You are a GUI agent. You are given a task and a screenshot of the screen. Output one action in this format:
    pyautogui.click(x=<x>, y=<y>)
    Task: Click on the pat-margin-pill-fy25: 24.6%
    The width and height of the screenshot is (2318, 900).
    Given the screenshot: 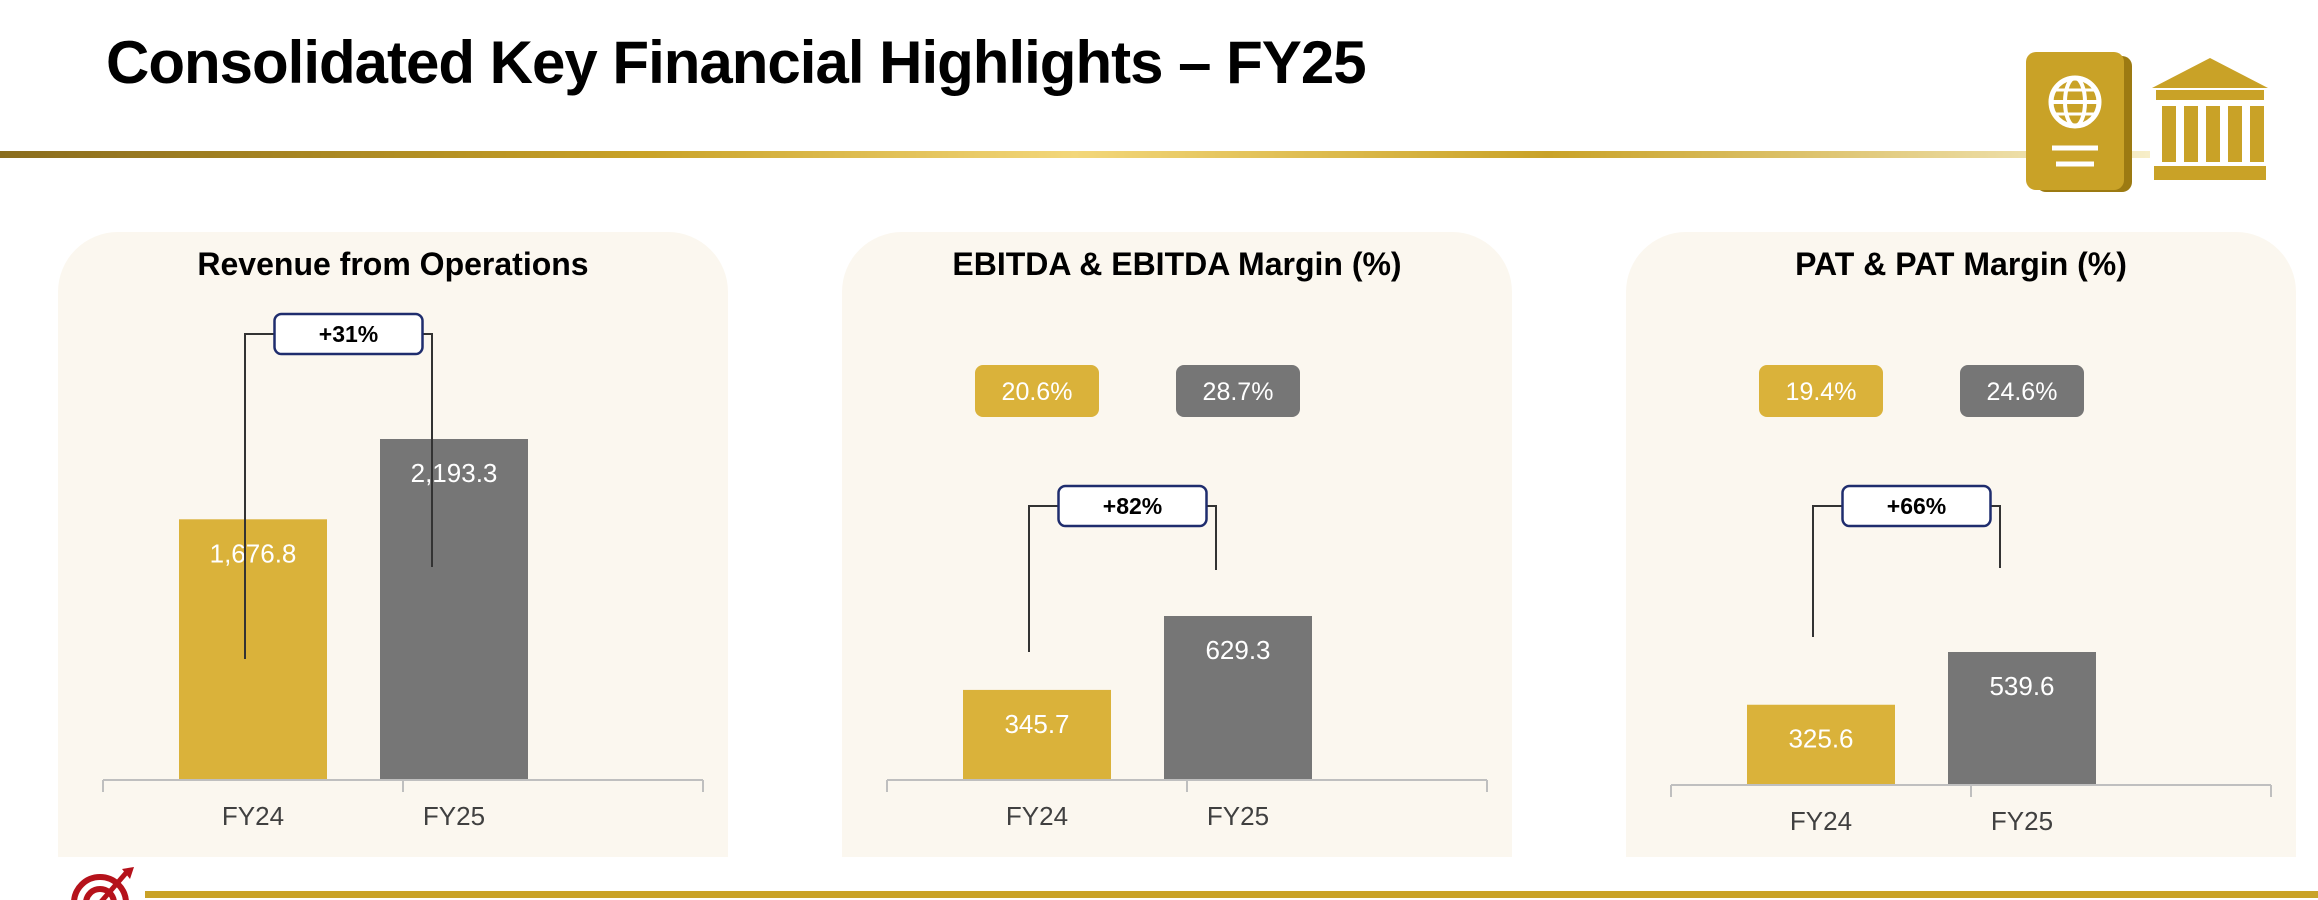 What is the action you would take?
    pyautogui.click(x=2022, y=391)
    